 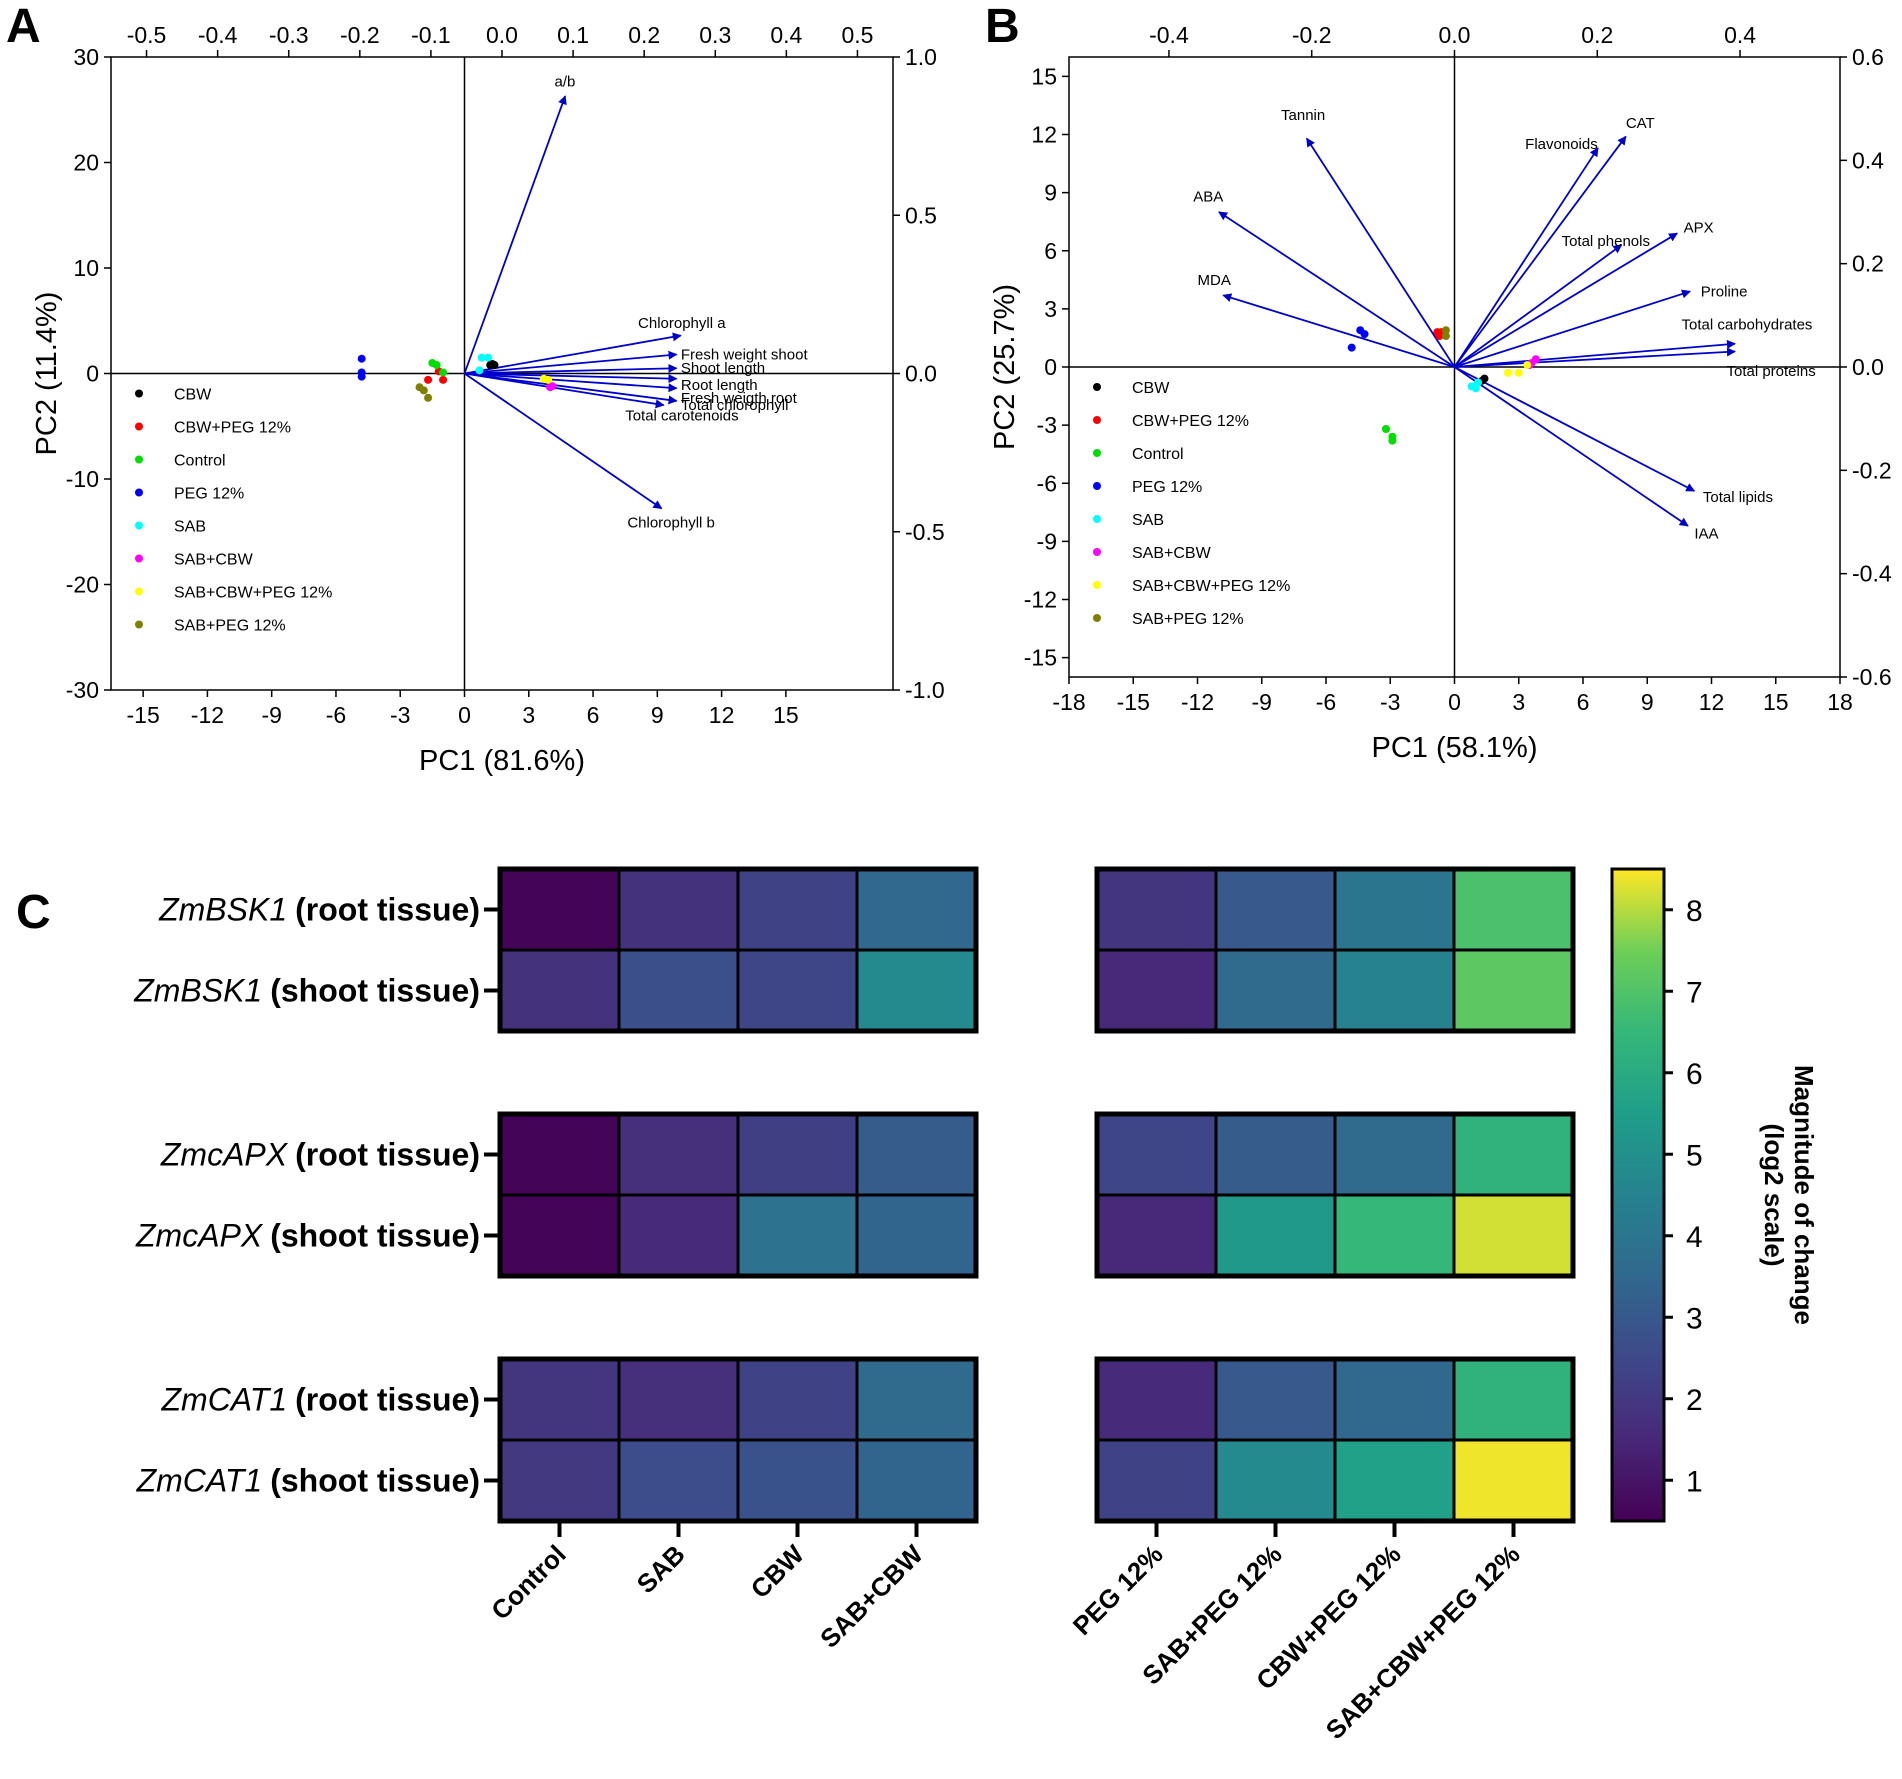 I want to click on right-tick-label: 0.2, so click(x=1868, y=264).